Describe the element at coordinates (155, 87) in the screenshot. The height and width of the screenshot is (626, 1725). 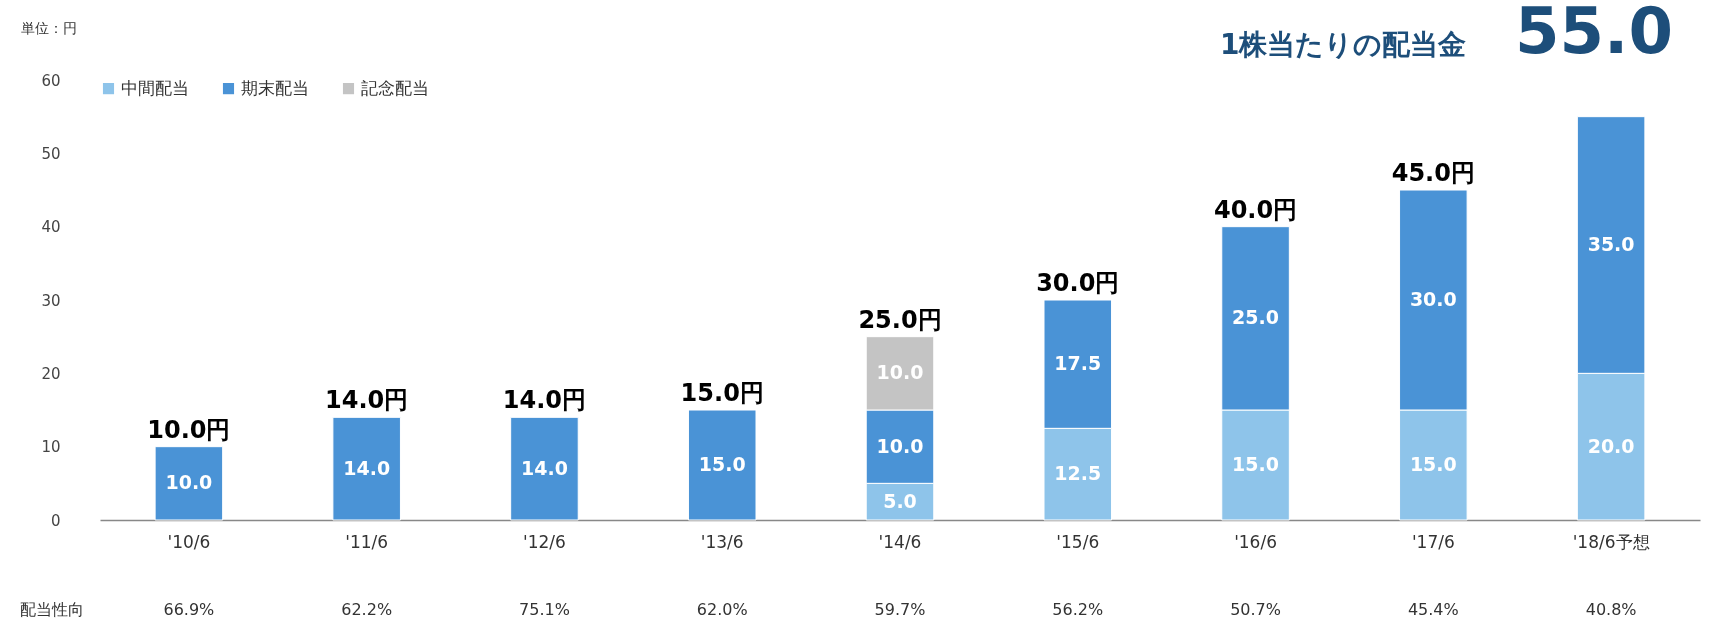
I see `legend-label: 中間配当` at that location.